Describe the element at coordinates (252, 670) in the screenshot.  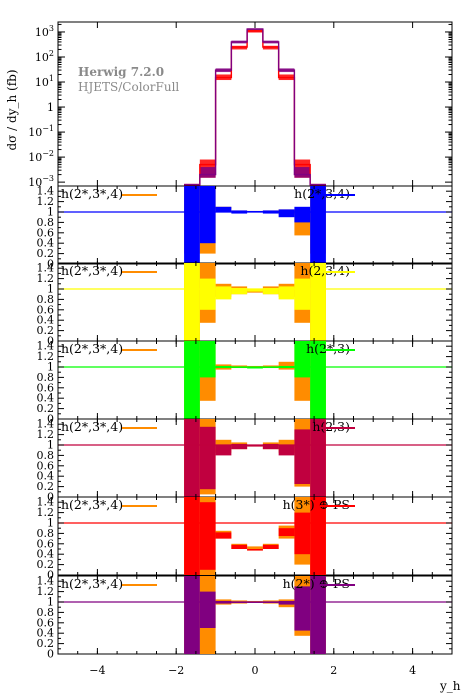
I see `x-axis: −4 −2 0 2 4` at that location.